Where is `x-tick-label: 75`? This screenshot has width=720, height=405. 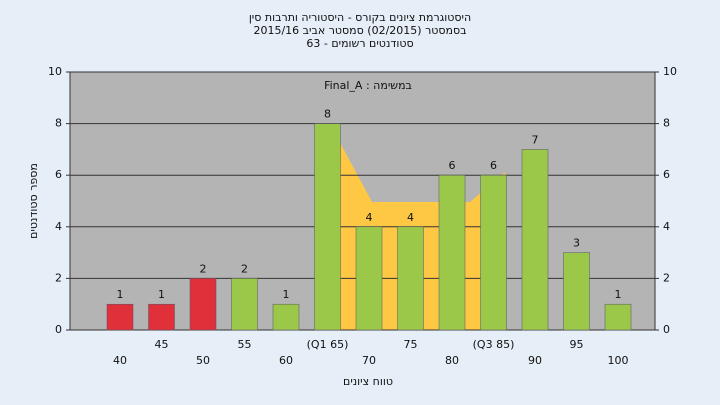
x-tick-label: 75 is located at coordinates (411, 344).